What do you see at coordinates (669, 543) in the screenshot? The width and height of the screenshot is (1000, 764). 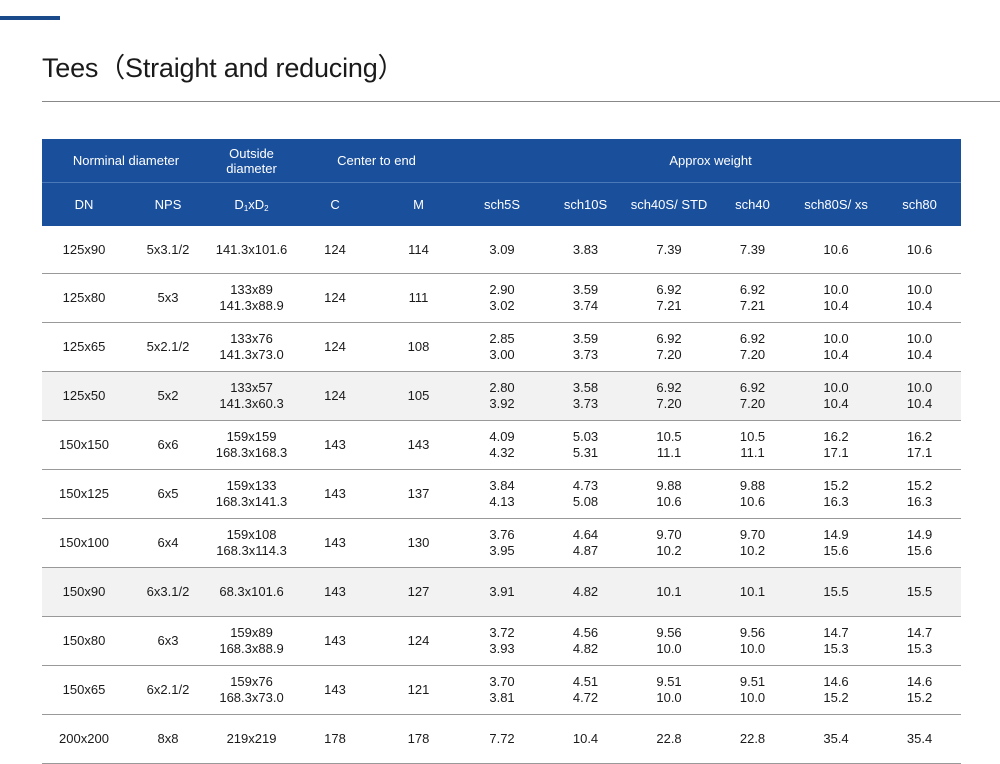 I see `cell-sch40s: 9.70 10.2` at bounding box center [669, 543].